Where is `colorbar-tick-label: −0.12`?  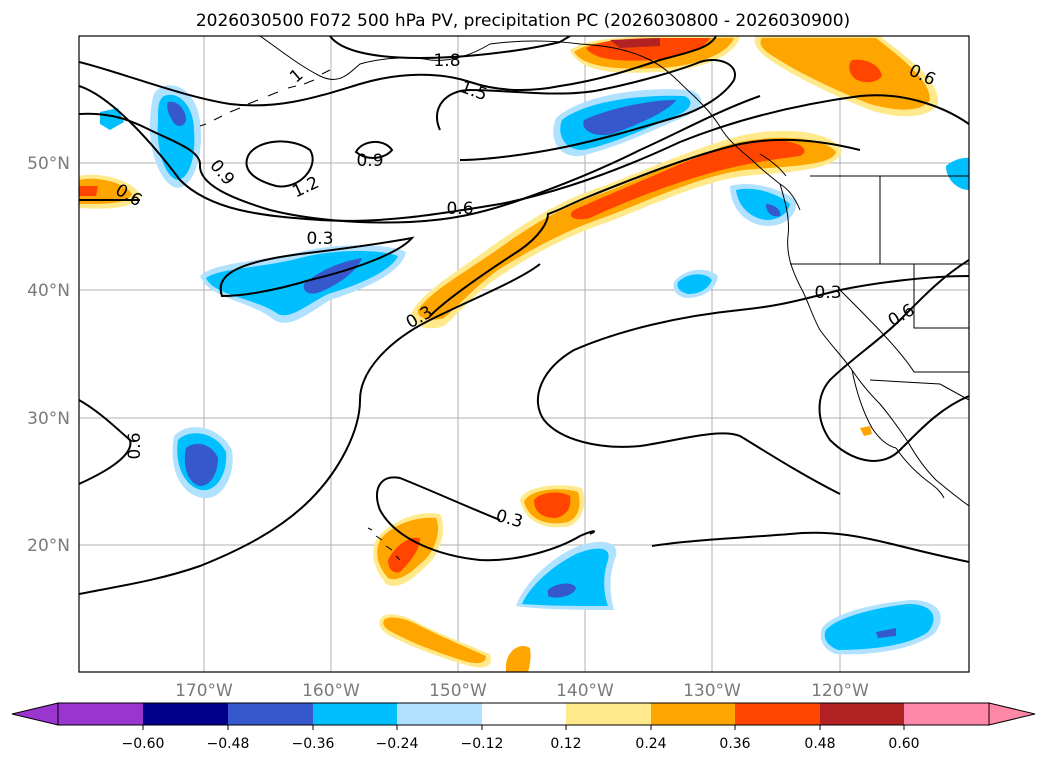
colorbar-tick-label: −0.12 is located at coordinates (482, 744).